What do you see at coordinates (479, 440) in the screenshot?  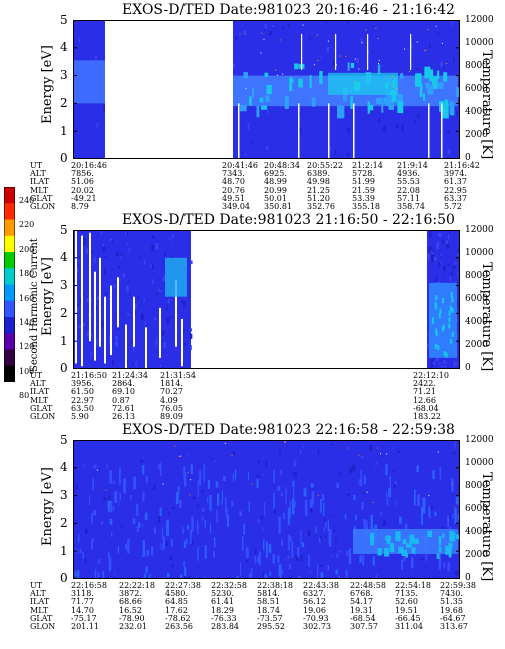 I see `y2tick: 12000` at bounding box center [479, 440].